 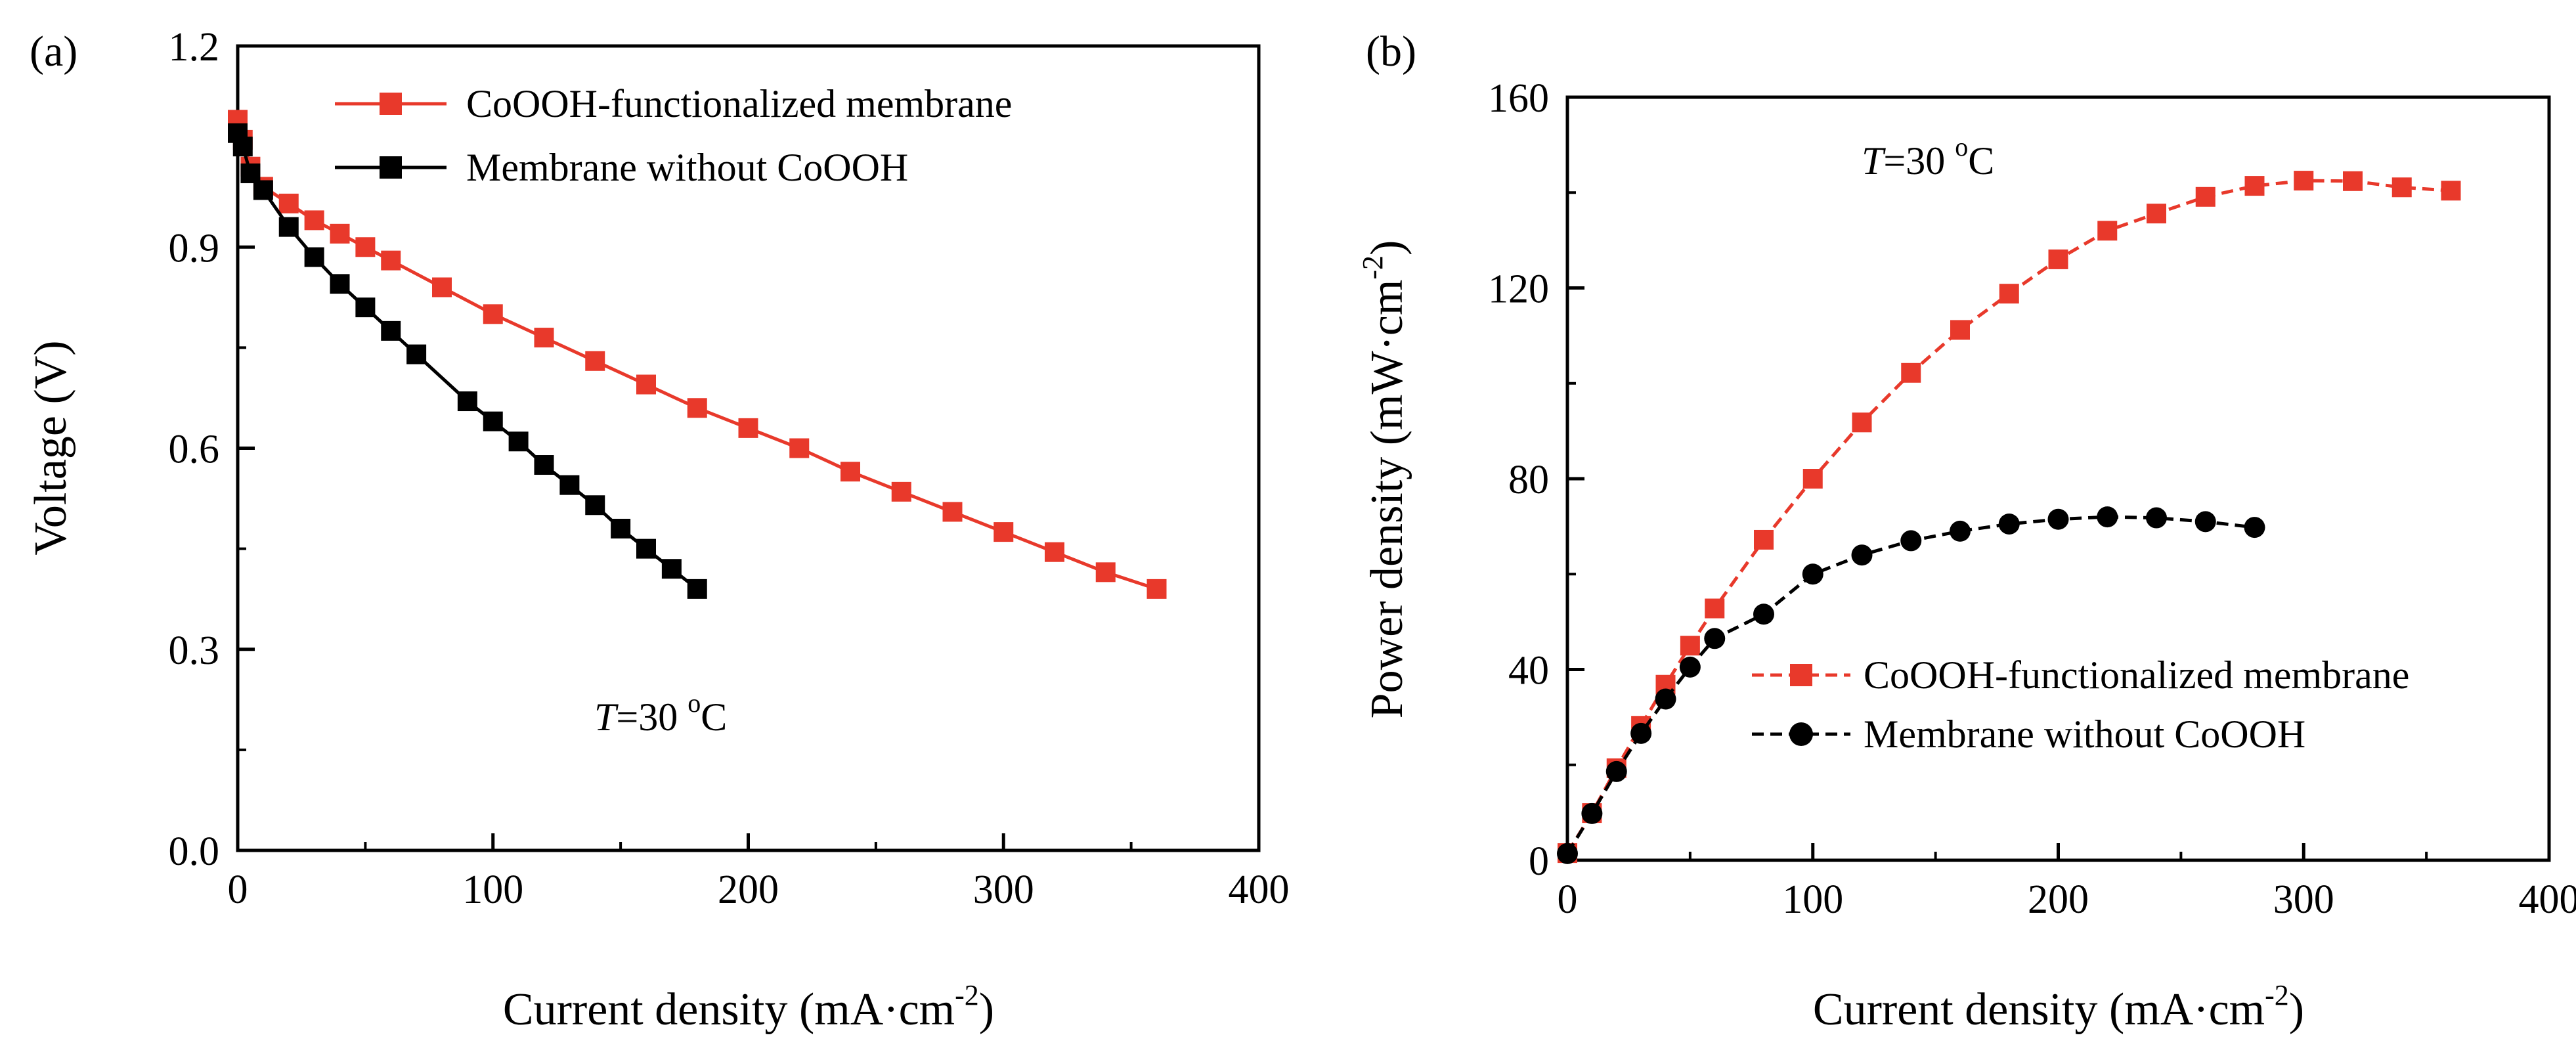 What do you see at coordinates (53, 52) in the screenshot?
I see `panel-a-label: (a)` at bounding box center [53, 52].